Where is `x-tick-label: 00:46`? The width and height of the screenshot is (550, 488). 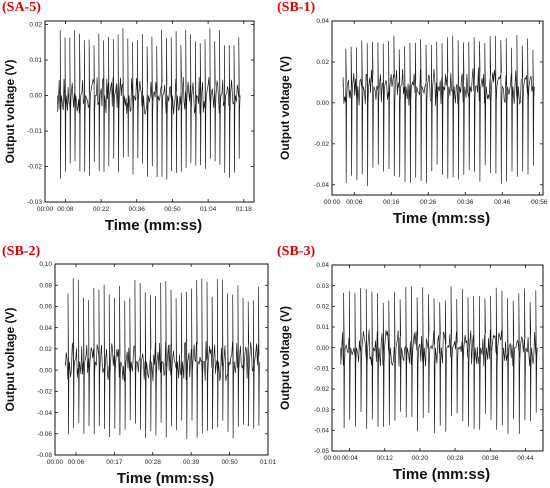 x-tick-label: 00:46 is located at coordinates (502, 202).